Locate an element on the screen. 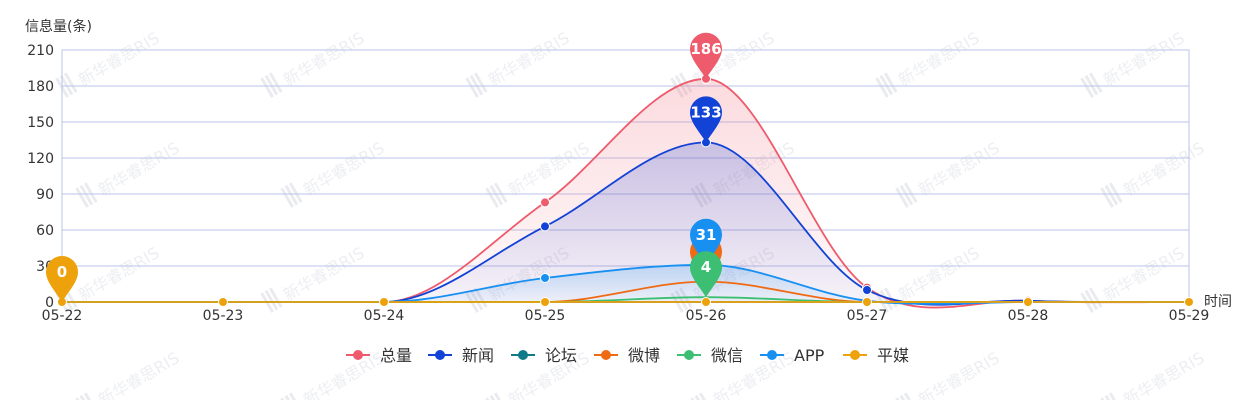 Image resolution: width=1260 pixels, height=404 pixels. data-point-总量 is located at coordinates (545, 202).